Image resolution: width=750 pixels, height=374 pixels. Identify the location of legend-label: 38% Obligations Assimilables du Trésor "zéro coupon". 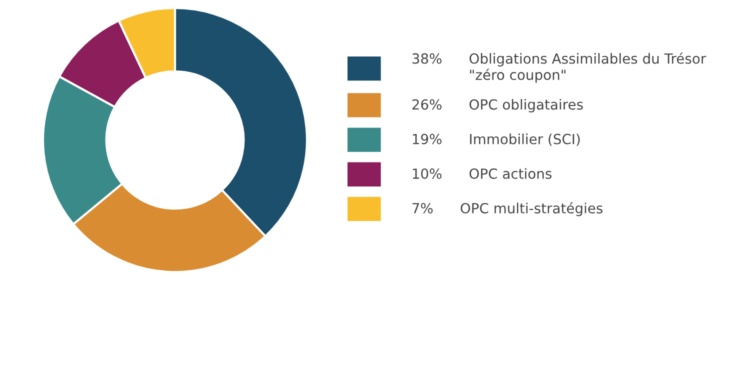
(559, 67).